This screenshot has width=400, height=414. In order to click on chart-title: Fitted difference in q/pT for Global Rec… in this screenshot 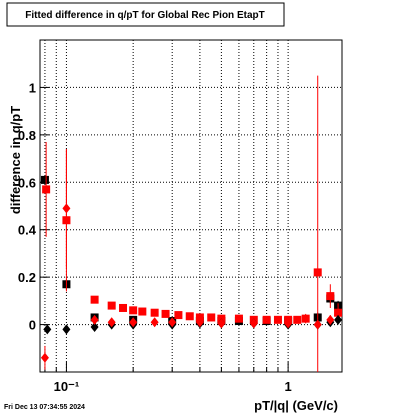, I will do `click(144, 15)`.